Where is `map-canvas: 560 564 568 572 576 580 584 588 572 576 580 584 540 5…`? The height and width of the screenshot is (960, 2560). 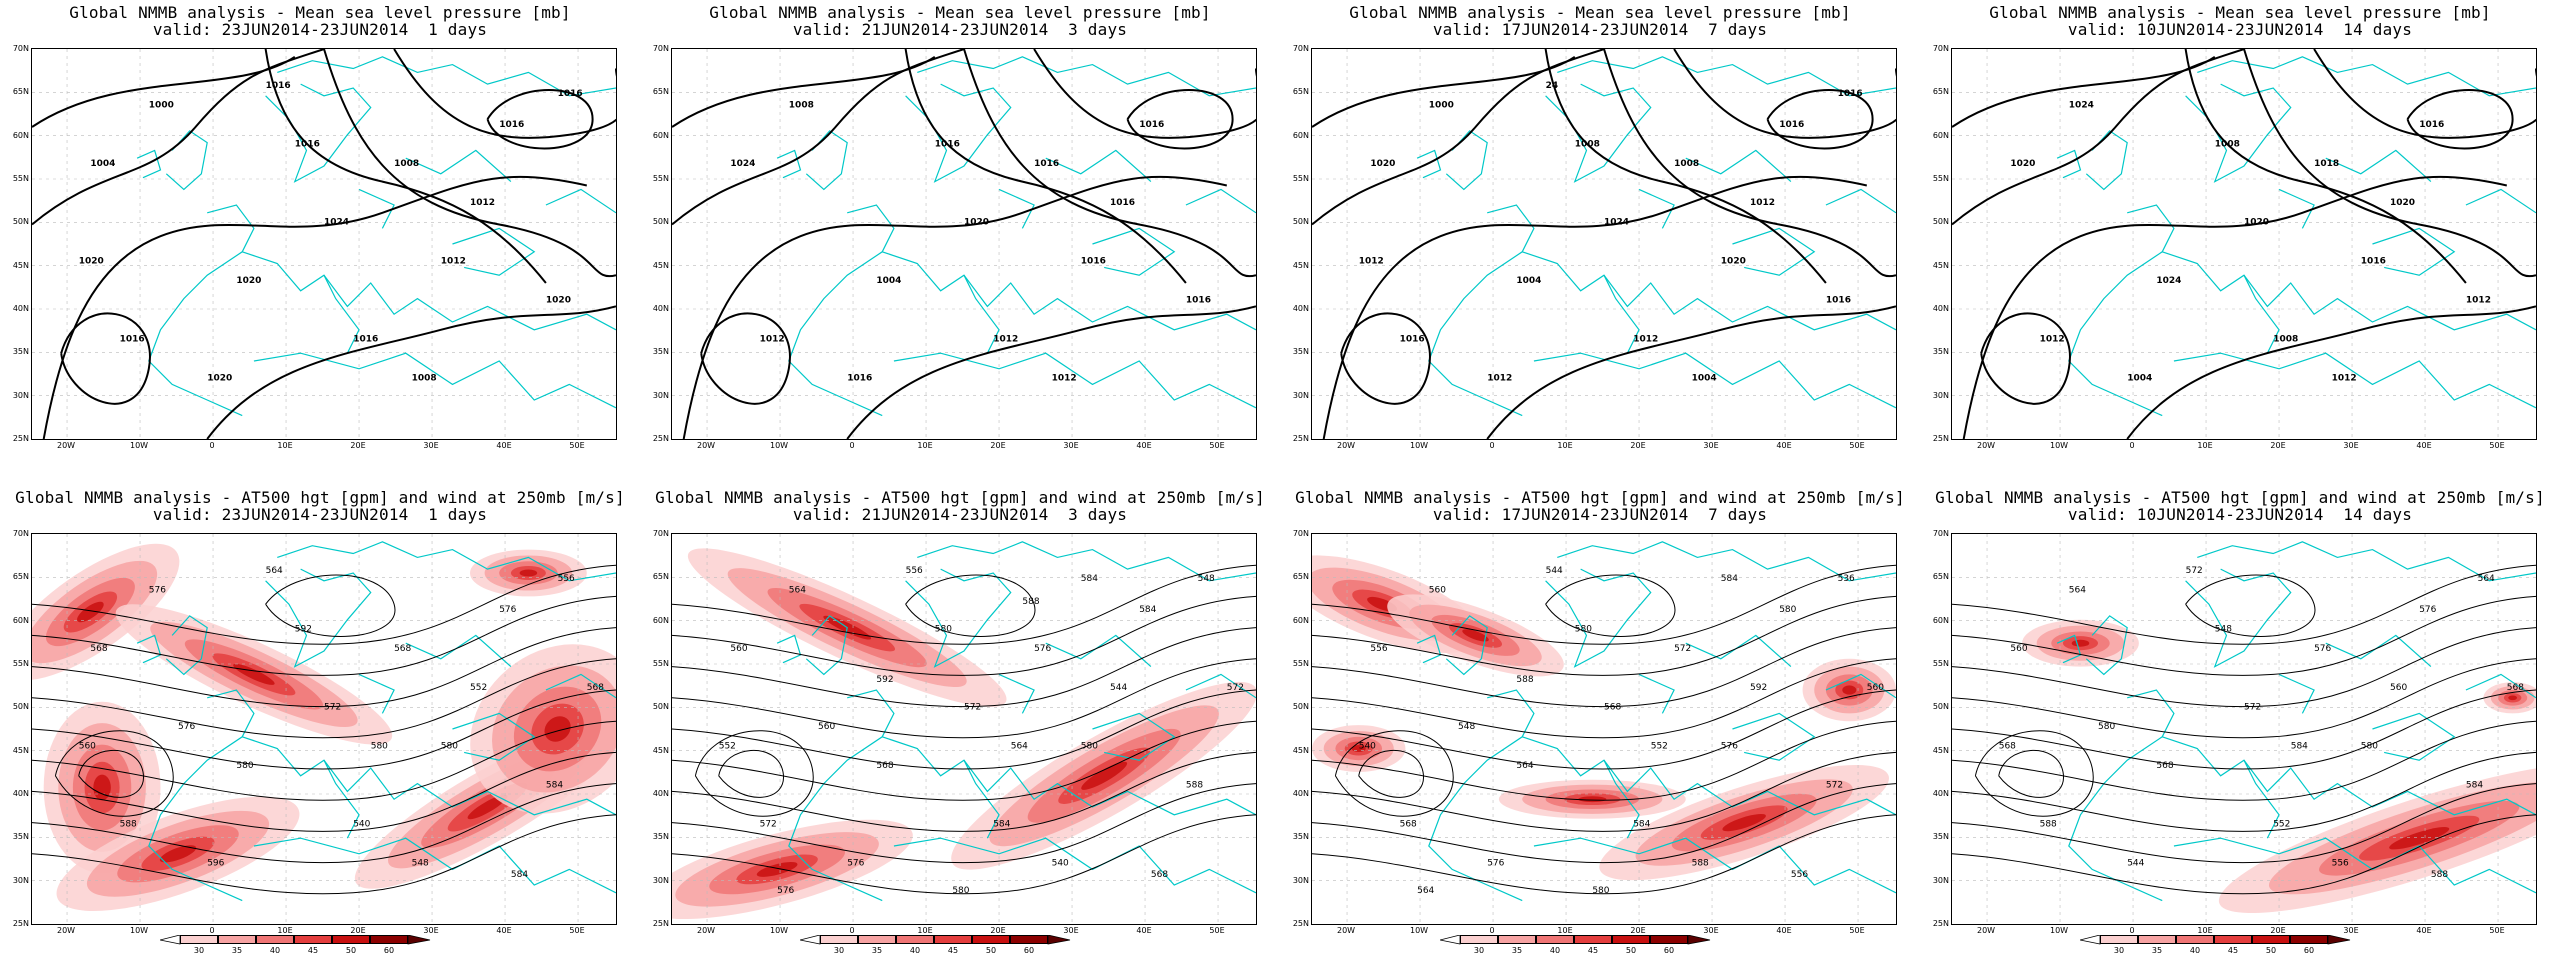 map-canvas: 560 564 568 572 576 580 584 588 572 576 580 584 540 5… is located at coordinates (964, 729).